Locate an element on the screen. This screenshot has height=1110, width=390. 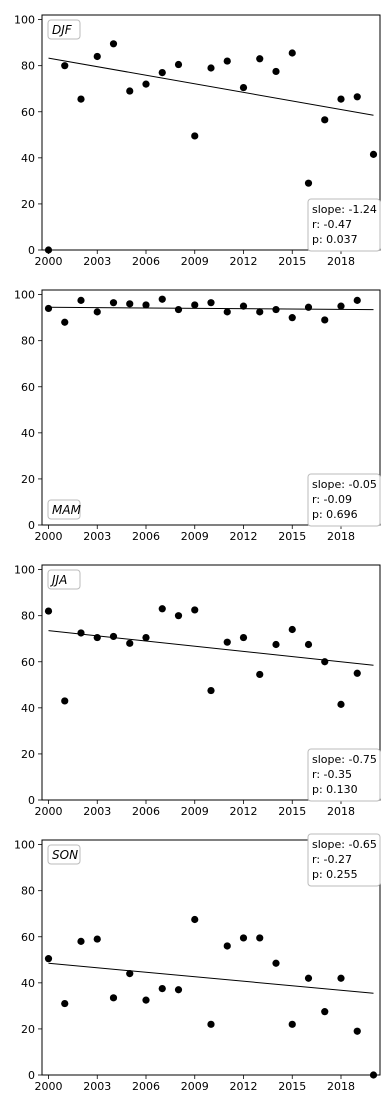
stats-line: slope: -0.65 is located at coordinates (344, 844).